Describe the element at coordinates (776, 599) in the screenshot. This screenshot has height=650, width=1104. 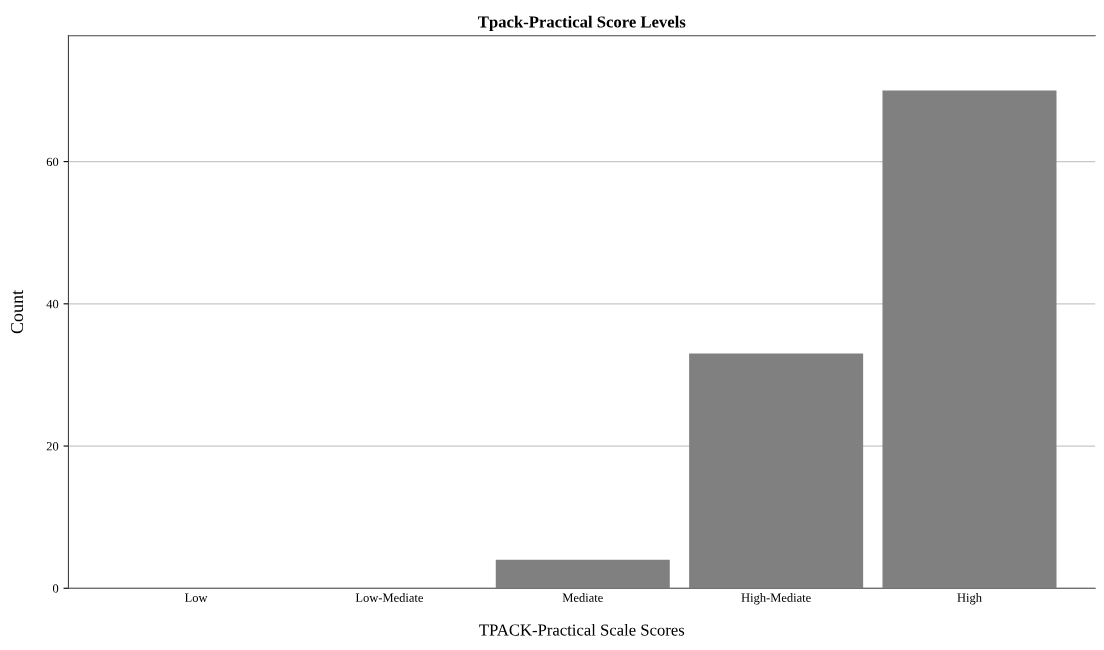
I see `x-tick-label: High-Mediate` at that location.